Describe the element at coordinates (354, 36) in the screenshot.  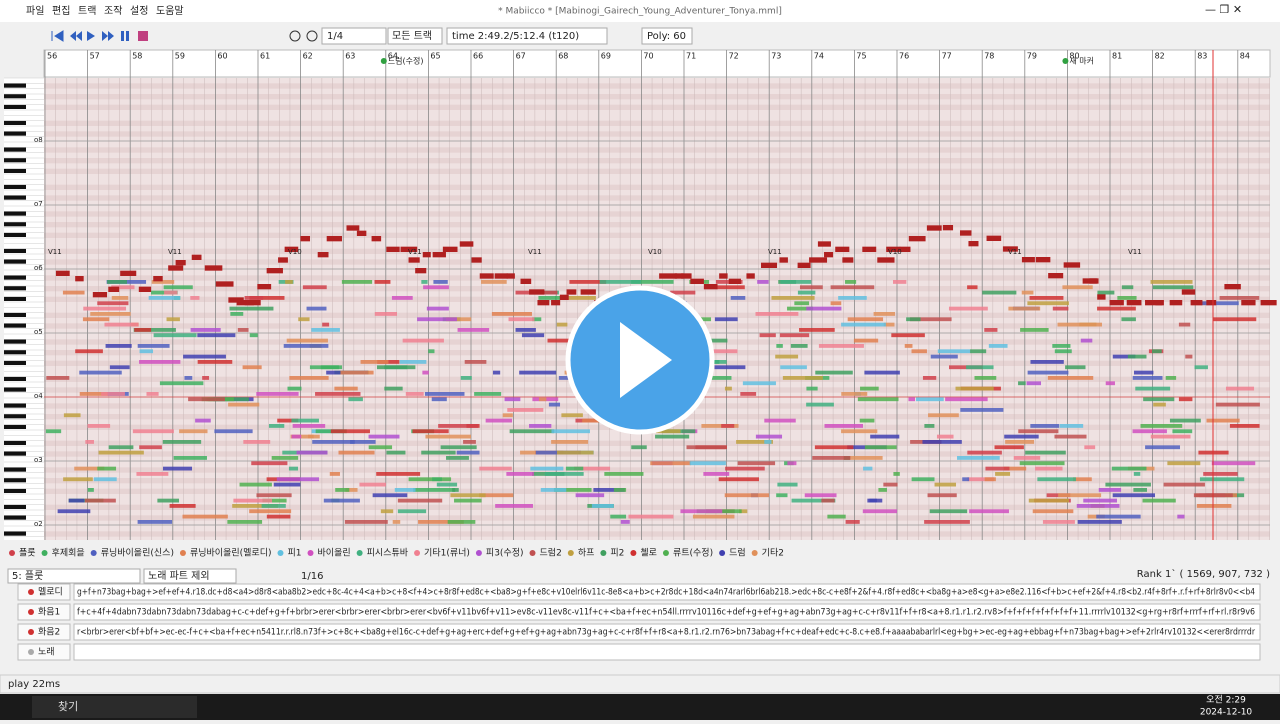
I see `zoom-select` at that location.